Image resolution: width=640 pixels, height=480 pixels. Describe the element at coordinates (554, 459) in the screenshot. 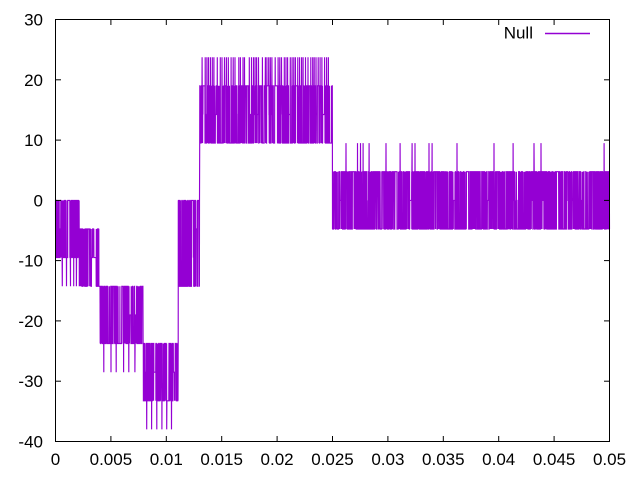

I see `svg-text: 0.045` at that location.